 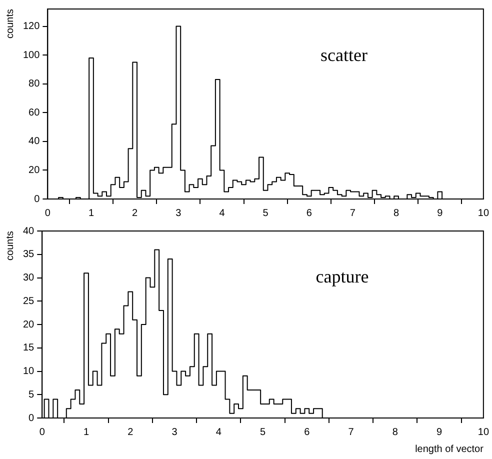 I want to click on y-tick-label: 35, so click(x=29, y=254).